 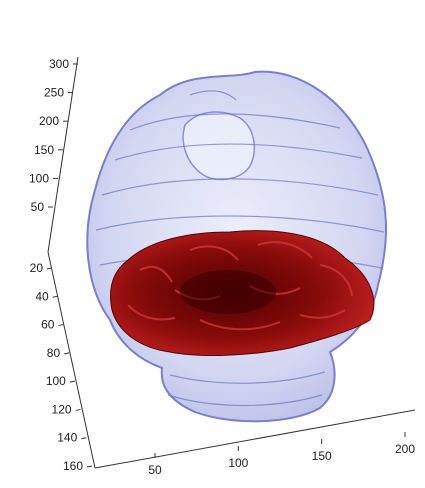 What do you see at coordinates (71, 360) in the screenshot?
I see `y-axis-line` at bounding box center [71, 360].